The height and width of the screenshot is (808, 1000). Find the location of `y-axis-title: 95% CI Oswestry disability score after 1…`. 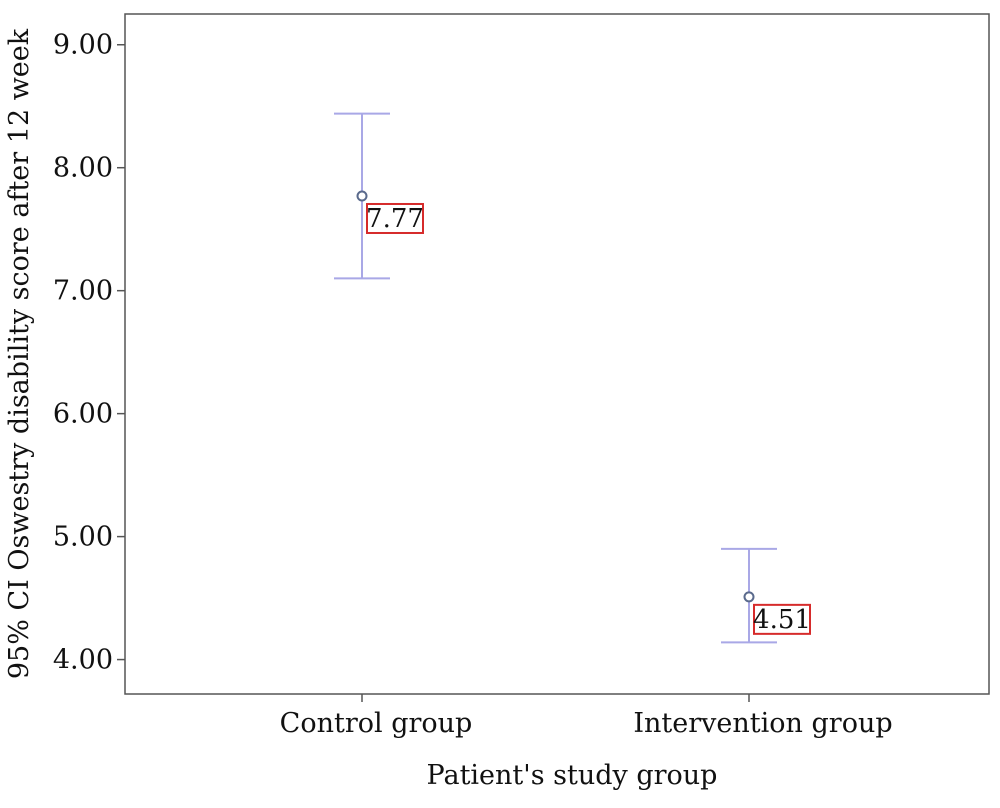

y-axis-title: 95% CI Oswestry disability score after 1… is located at coordinates (19, 353).